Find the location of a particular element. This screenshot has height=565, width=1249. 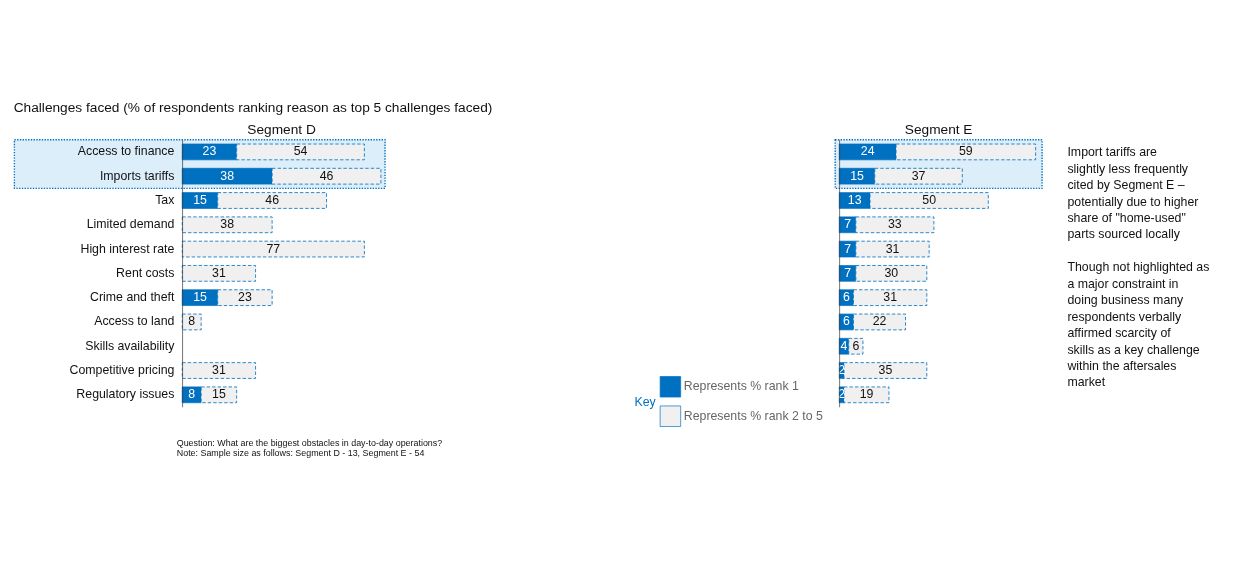

y-tick-label: Regulatory issues is located at coordinates (125, 394).